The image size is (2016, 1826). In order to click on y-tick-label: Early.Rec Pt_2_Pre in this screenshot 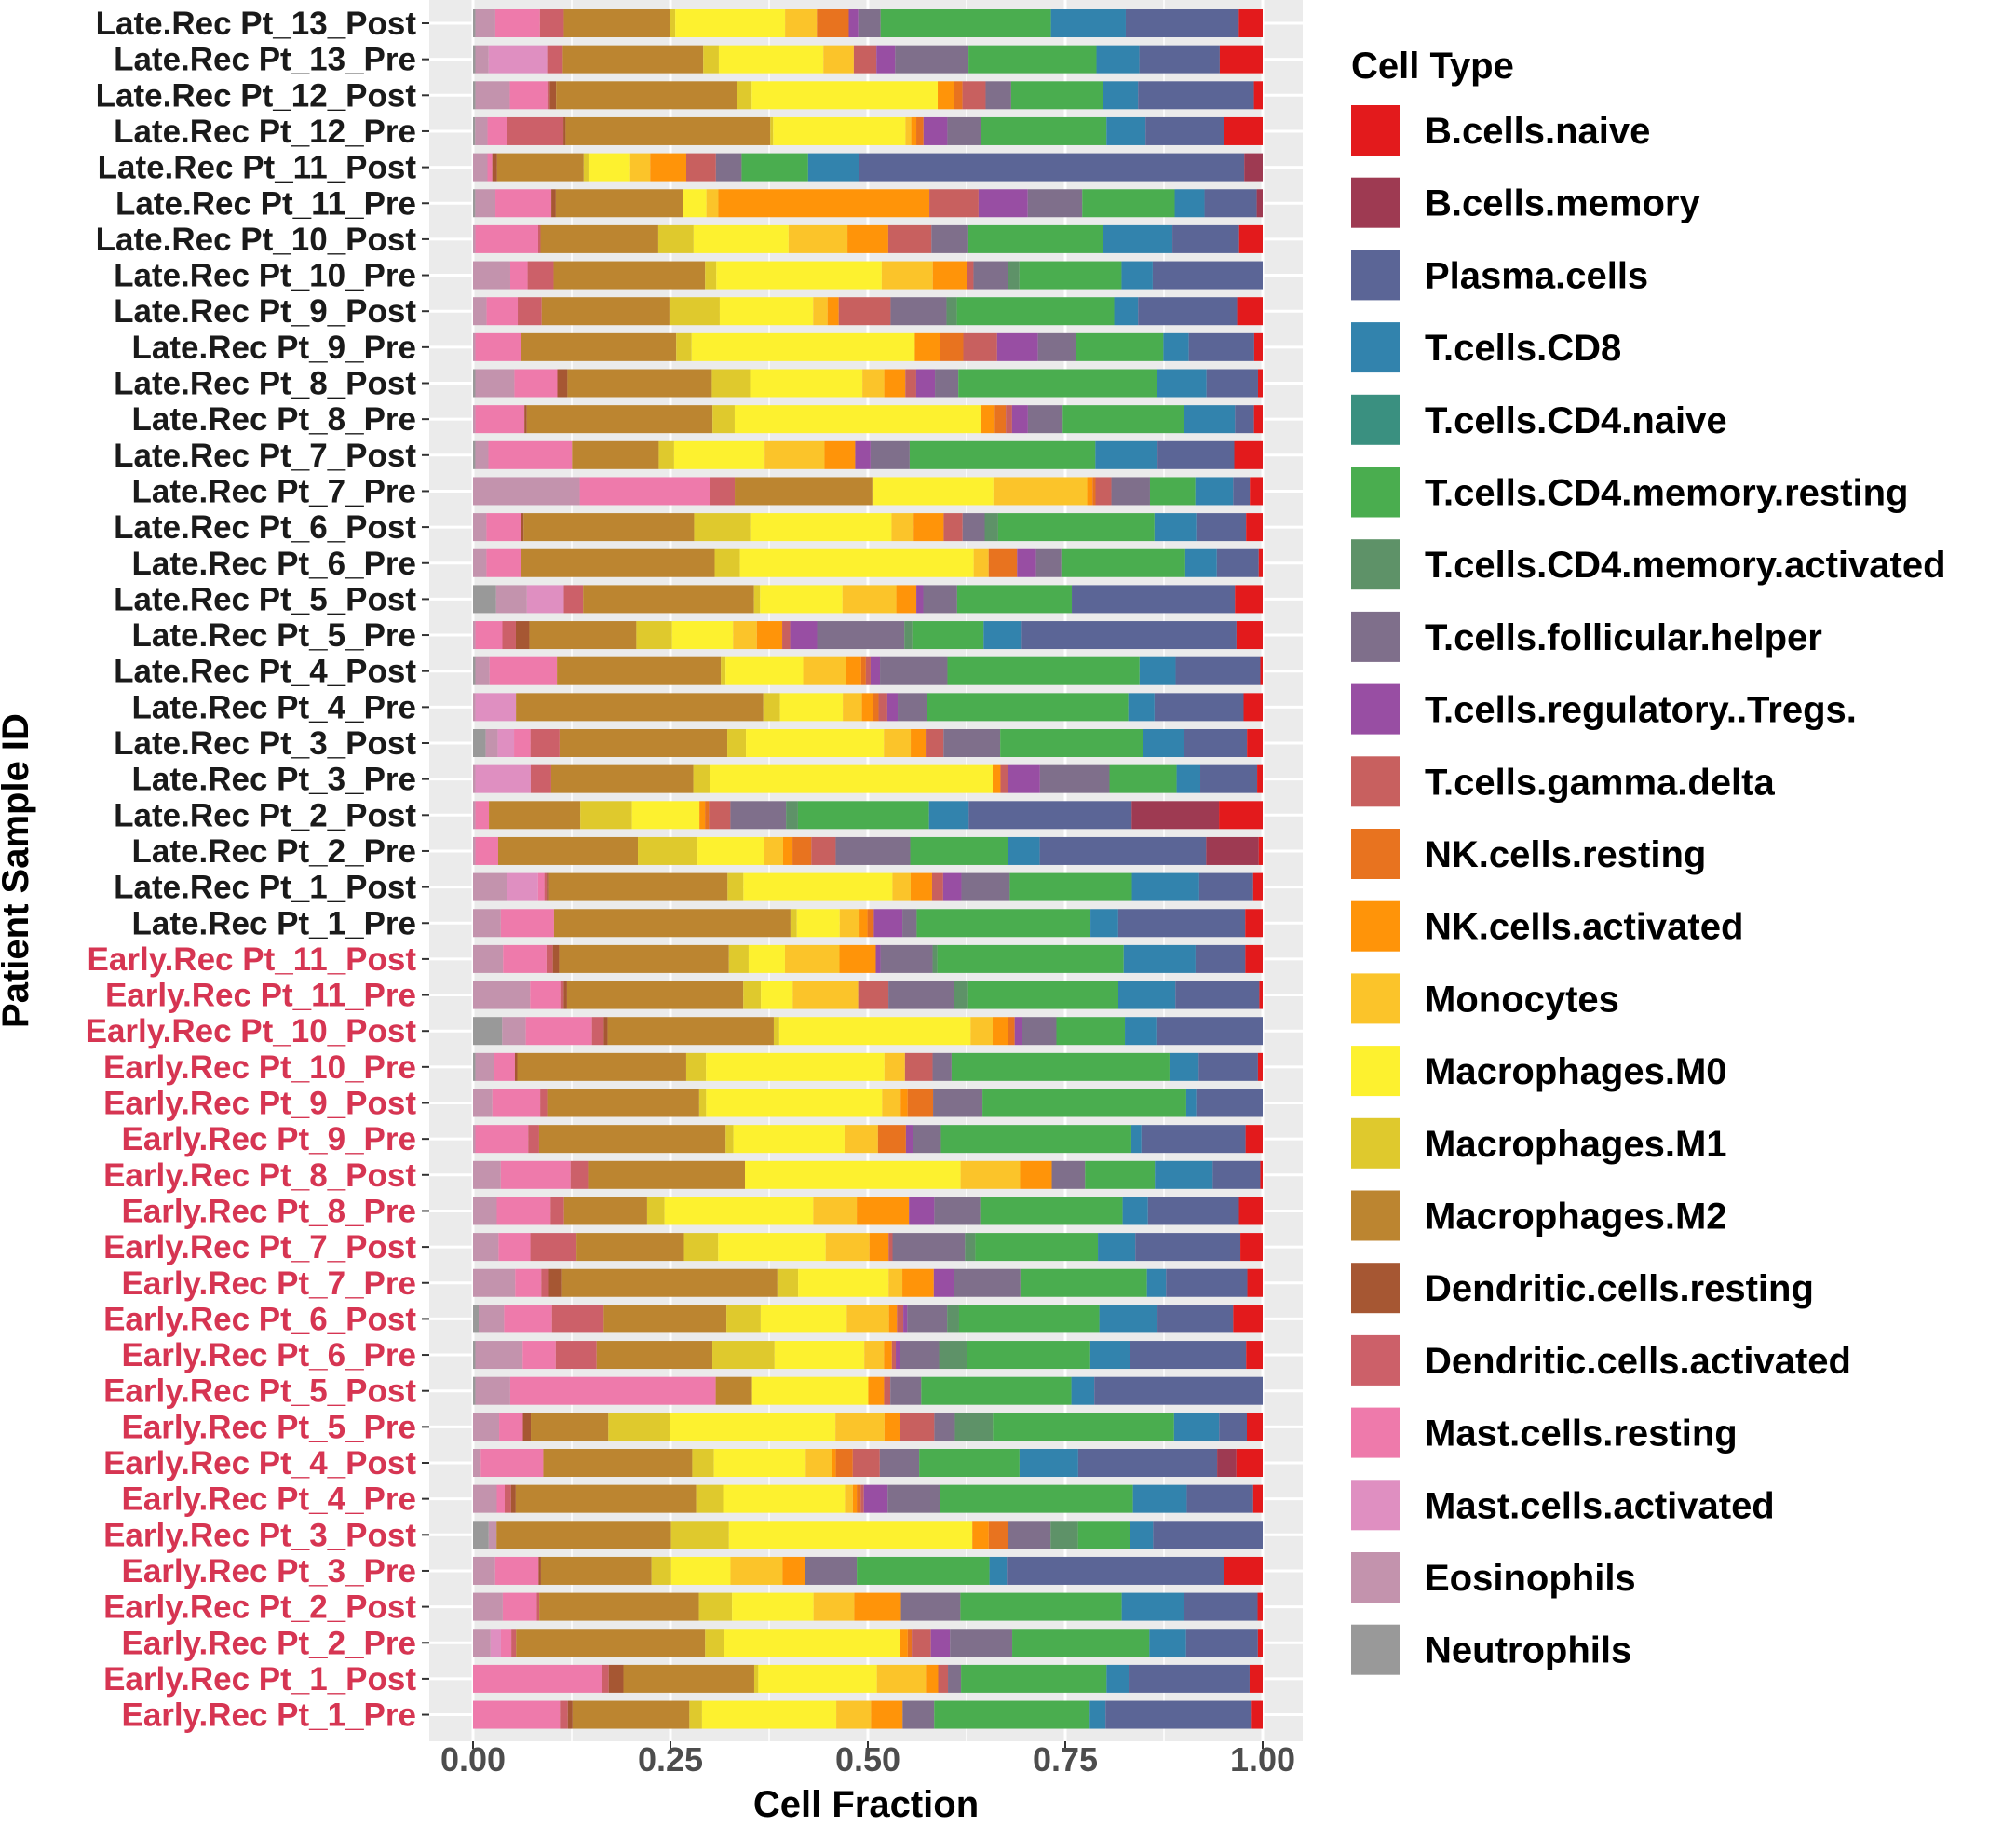, I will do `click(269, 1643)`.